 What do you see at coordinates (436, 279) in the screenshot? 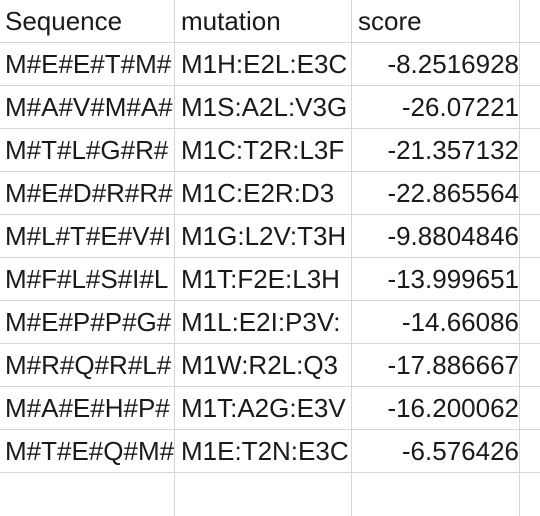
I see `cell-score: -13.999651` at bounding box center [436, 279].